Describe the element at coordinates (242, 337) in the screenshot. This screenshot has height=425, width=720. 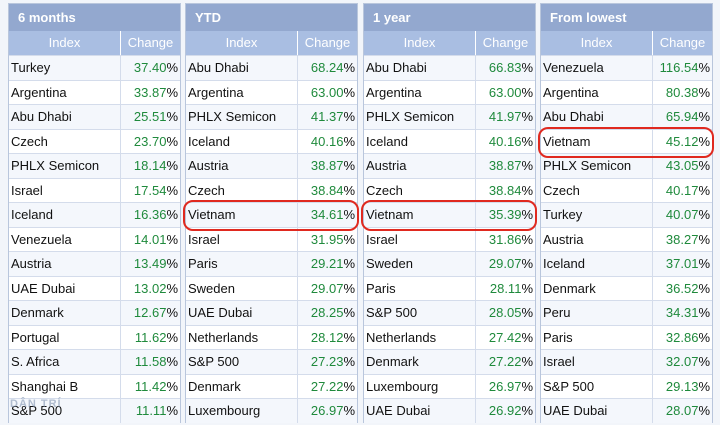
I see `index-name: Netherlands` at that location.